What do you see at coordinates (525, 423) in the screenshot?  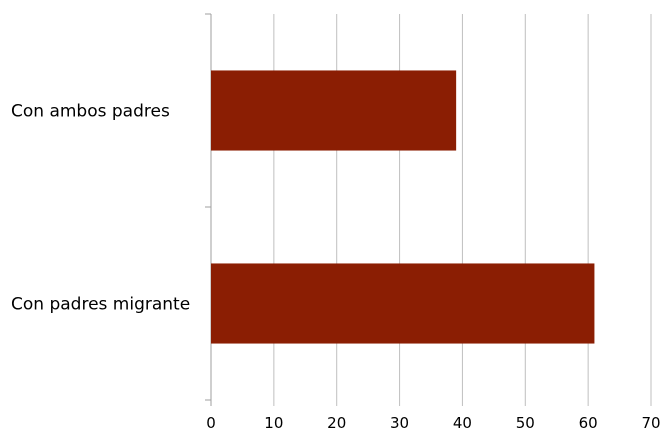 I see `x-tick-label-50: 50` at bounding box center [525, 423].